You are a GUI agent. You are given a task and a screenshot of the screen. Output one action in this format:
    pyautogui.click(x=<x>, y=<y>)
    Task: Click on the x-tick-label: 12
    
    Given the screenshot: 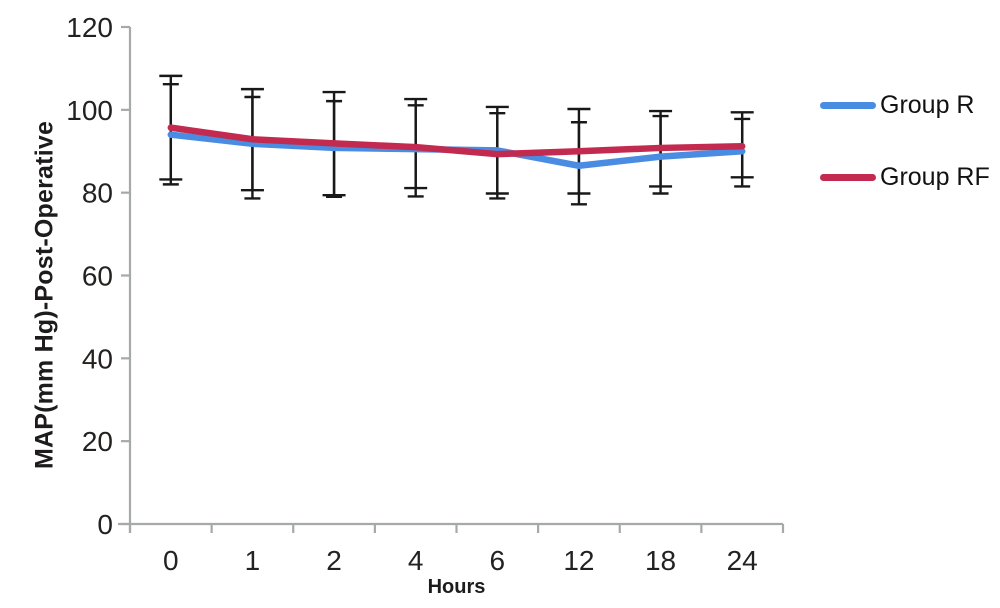 What is the action you would take?
    pyautogui.click(x=578, y=560)
    